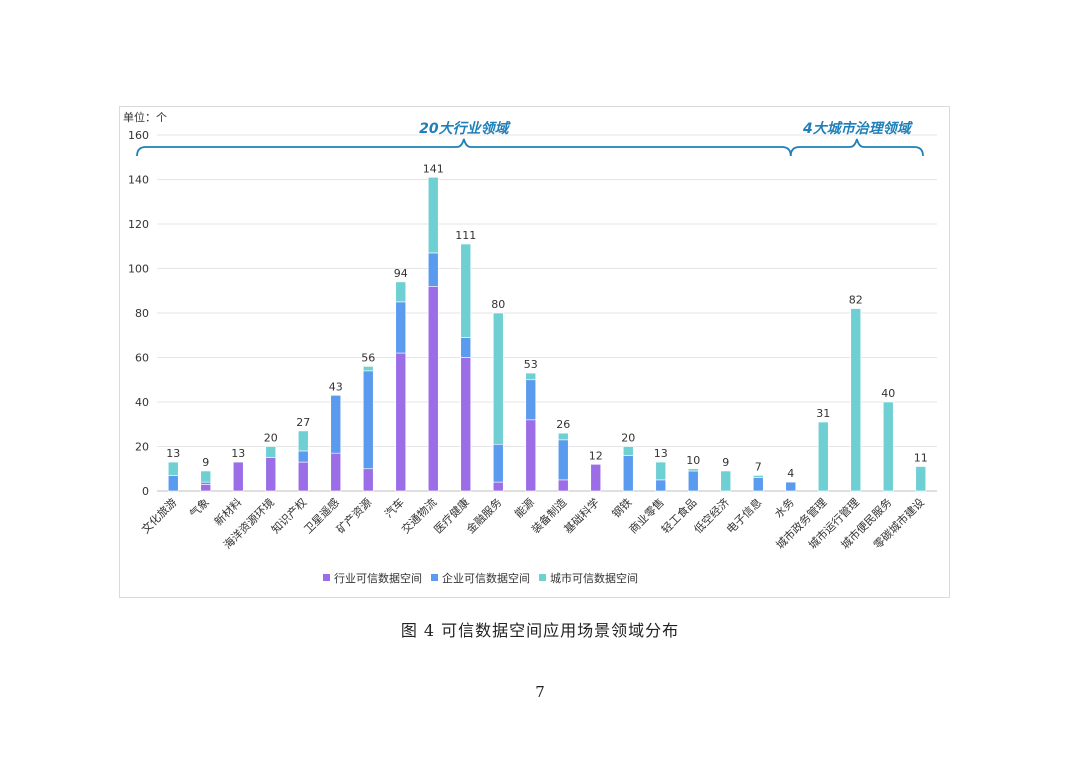  Describe the element at coordinates (145, 117) in the screenshot. I see `unit-label: 单位：个` at that location.